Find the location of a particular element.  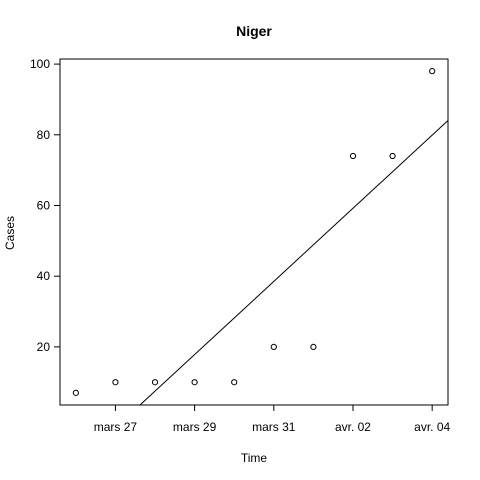

y-axis-label: Cases is located at coordinates (10, 233).